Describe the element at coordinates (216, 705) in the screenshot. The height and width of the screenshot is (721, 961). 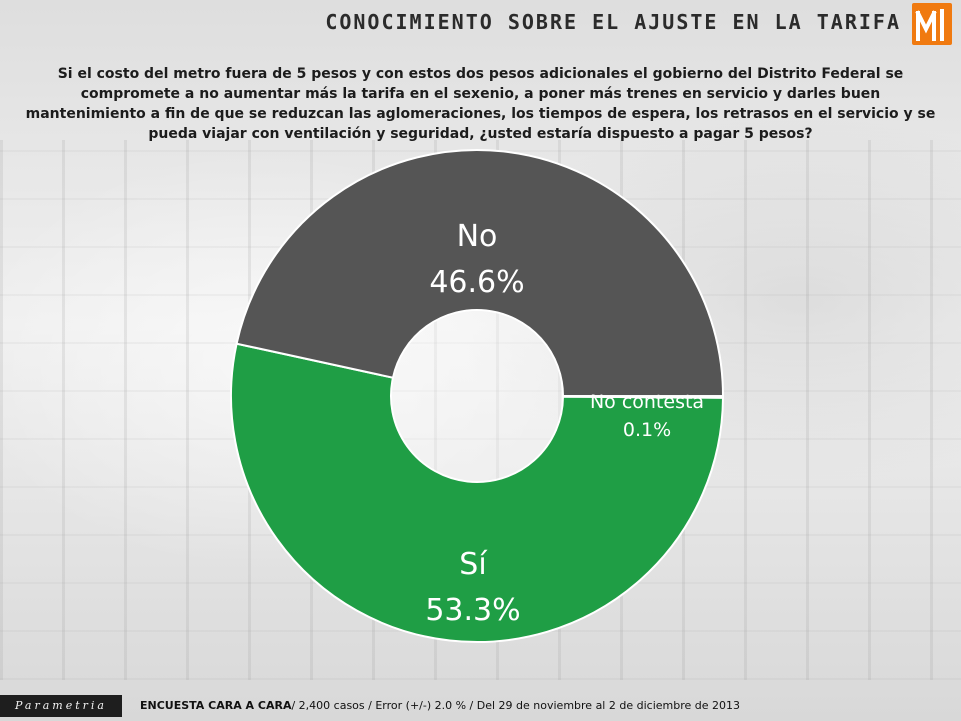
I see `source-method: ENCUESTA CARA A CARA` at that location.